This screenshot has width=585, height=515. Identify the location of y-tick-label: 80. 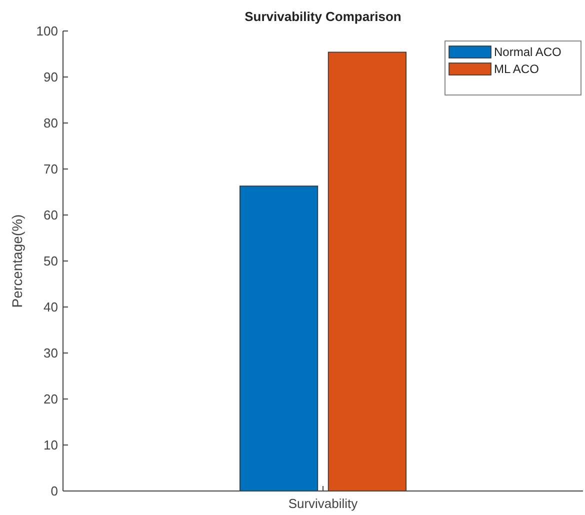
(51, 123).